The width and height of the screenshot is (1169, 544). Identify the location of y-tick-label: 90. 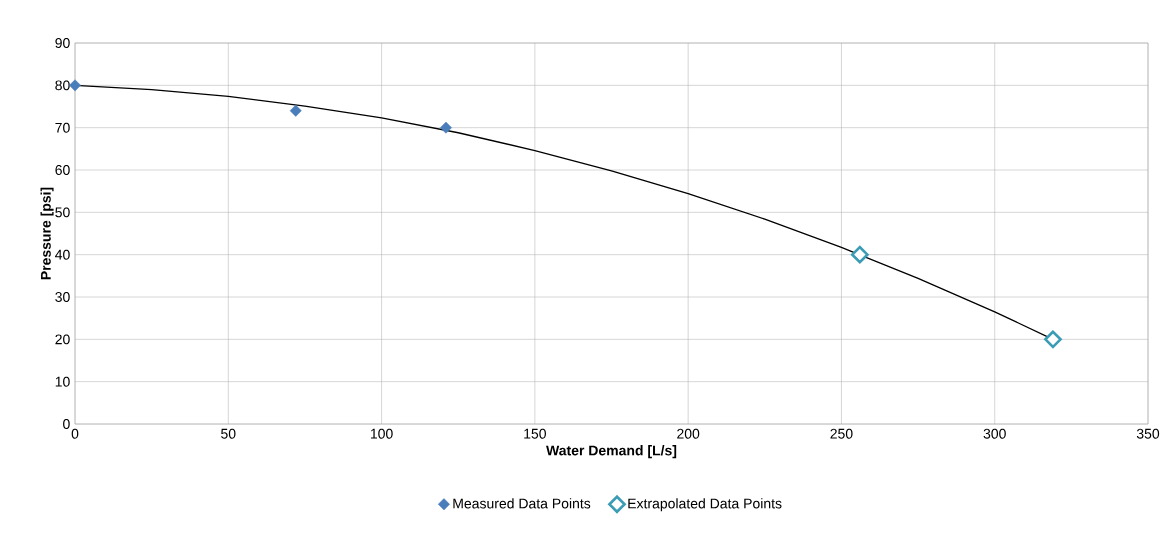
(62, 43).